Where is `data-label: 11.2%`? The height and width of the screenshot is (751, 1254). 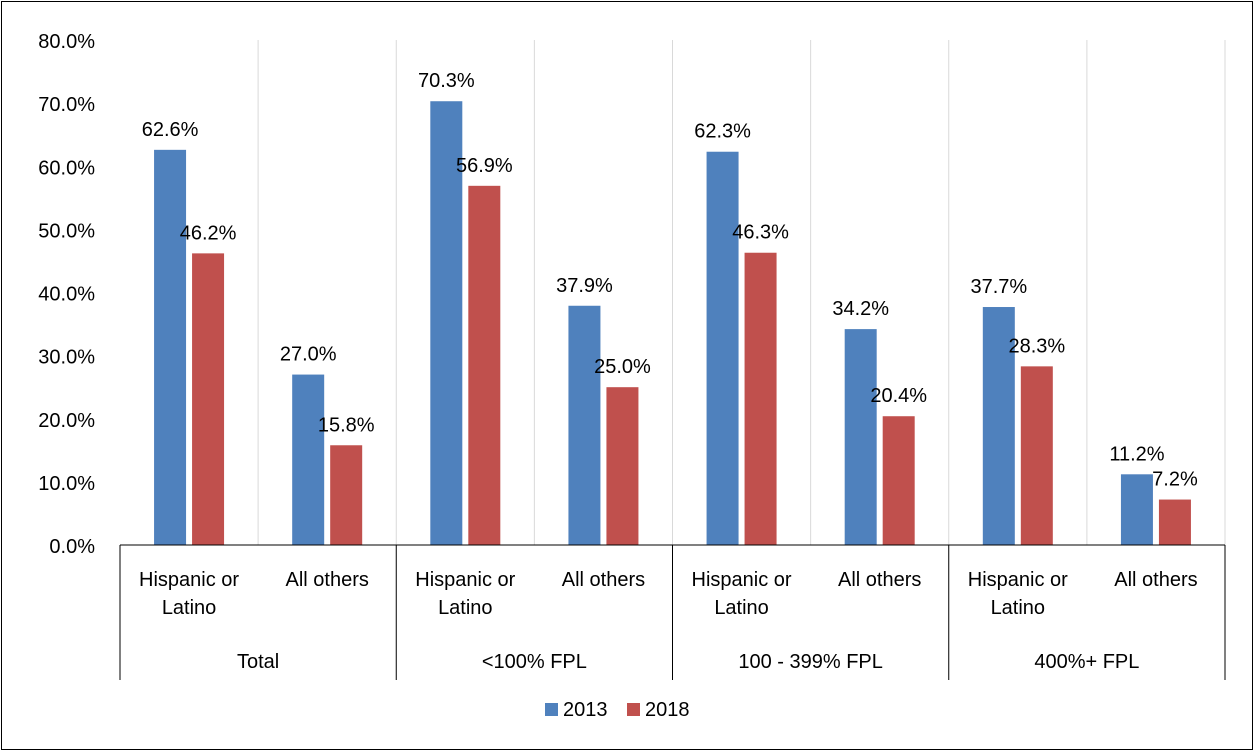
data-label: 11.2% is located at coordinates (1136, 454).